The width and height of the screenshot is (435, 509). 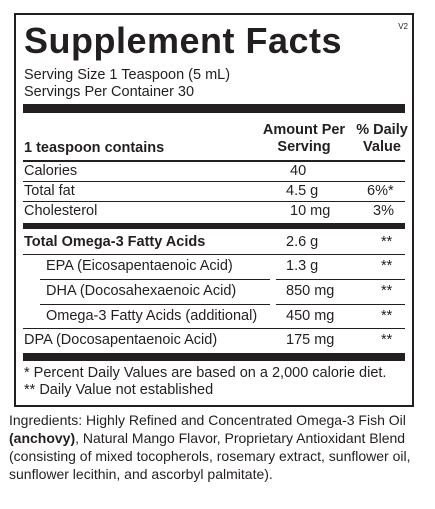 I want to click on row-total-fat-dv: 6%*, so click(x=380, y=191).